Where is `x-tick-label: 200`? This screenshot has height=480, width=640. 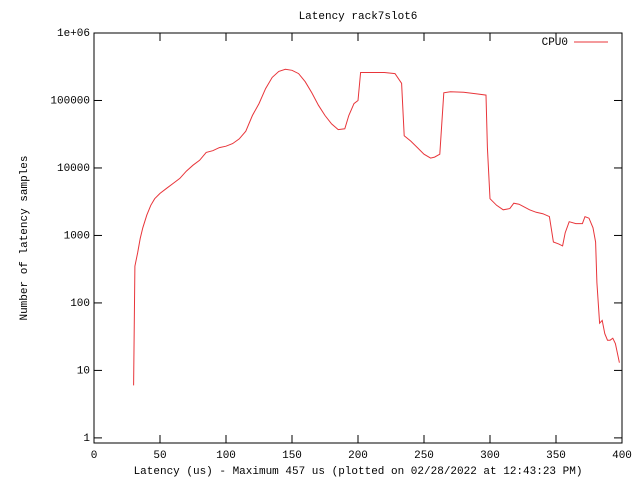 x-tick-label: 200 is located at coordinates (358, 456).